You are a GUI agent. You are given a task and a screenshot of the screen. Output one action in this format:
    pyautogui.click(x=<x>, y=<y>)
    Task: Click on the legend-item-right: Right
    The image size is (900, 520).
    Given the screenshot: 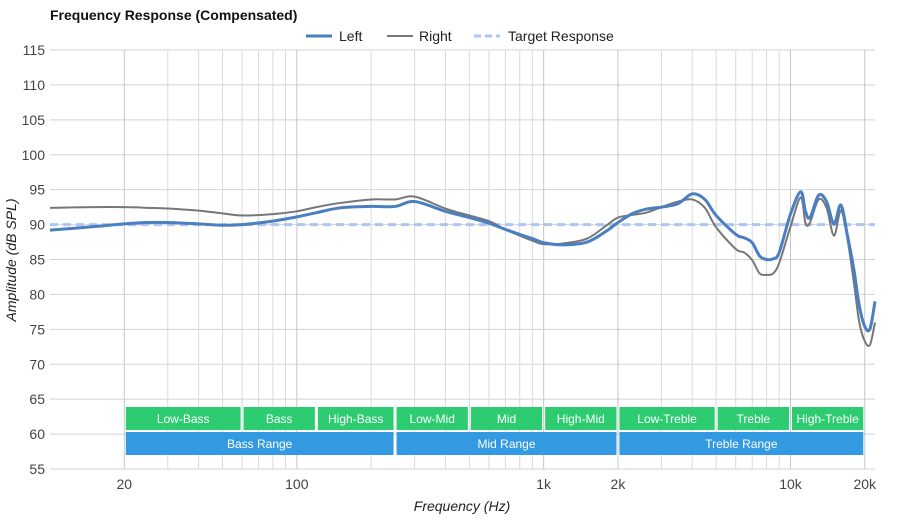 What is the action you would take?
    pyautogui.click(x=419, y=36)
    